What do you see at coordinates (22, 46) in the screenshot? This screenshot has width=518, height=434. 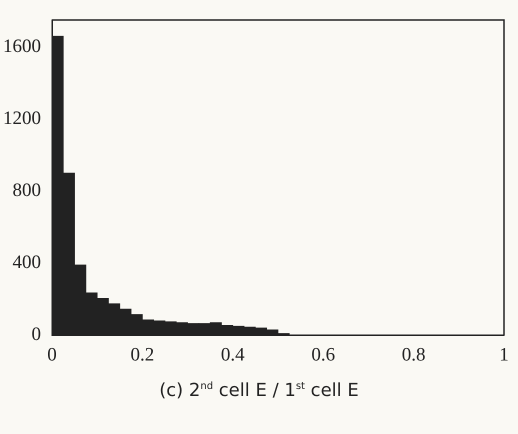 I see `y-tick-label: 1600` at bounding box center [22, 46].